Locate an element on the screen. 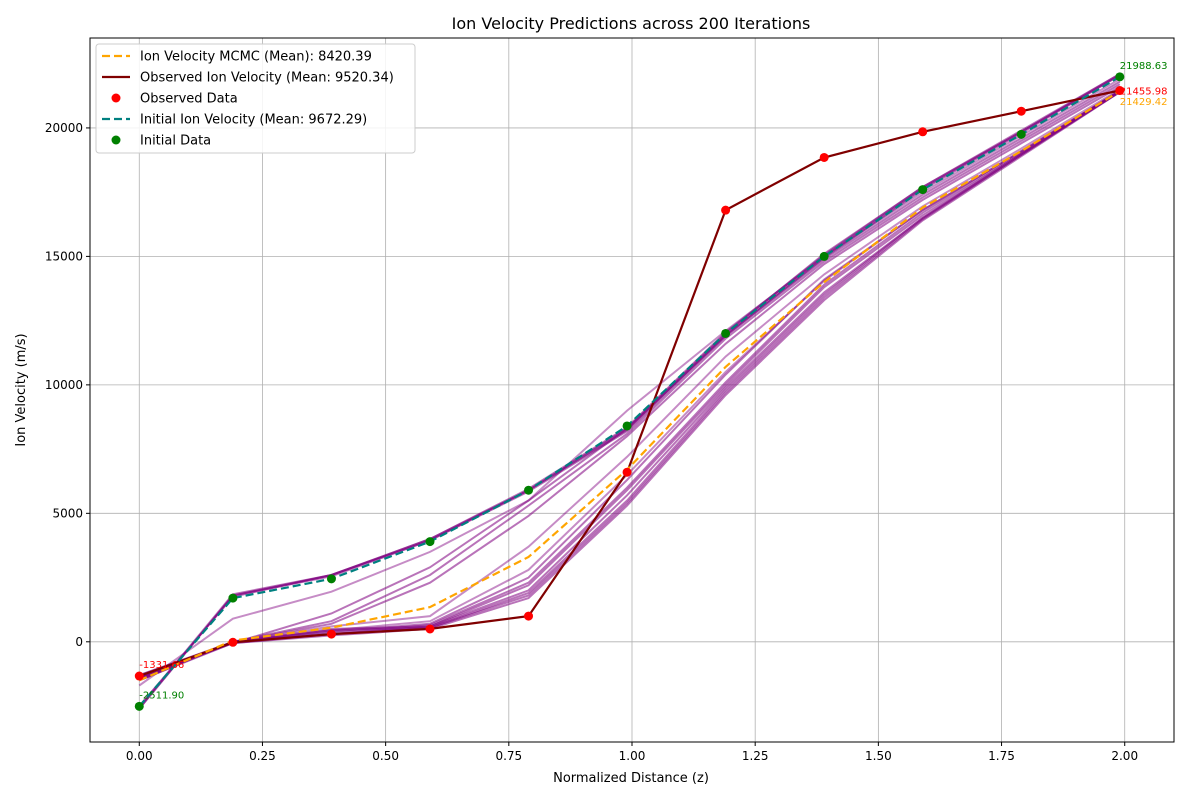 Image resolution: width=1200 pixels, height=800 pixels. legend-label: Ion Velocity MCMC (Mean): 8420.39 is located at coordinates (256, 57).